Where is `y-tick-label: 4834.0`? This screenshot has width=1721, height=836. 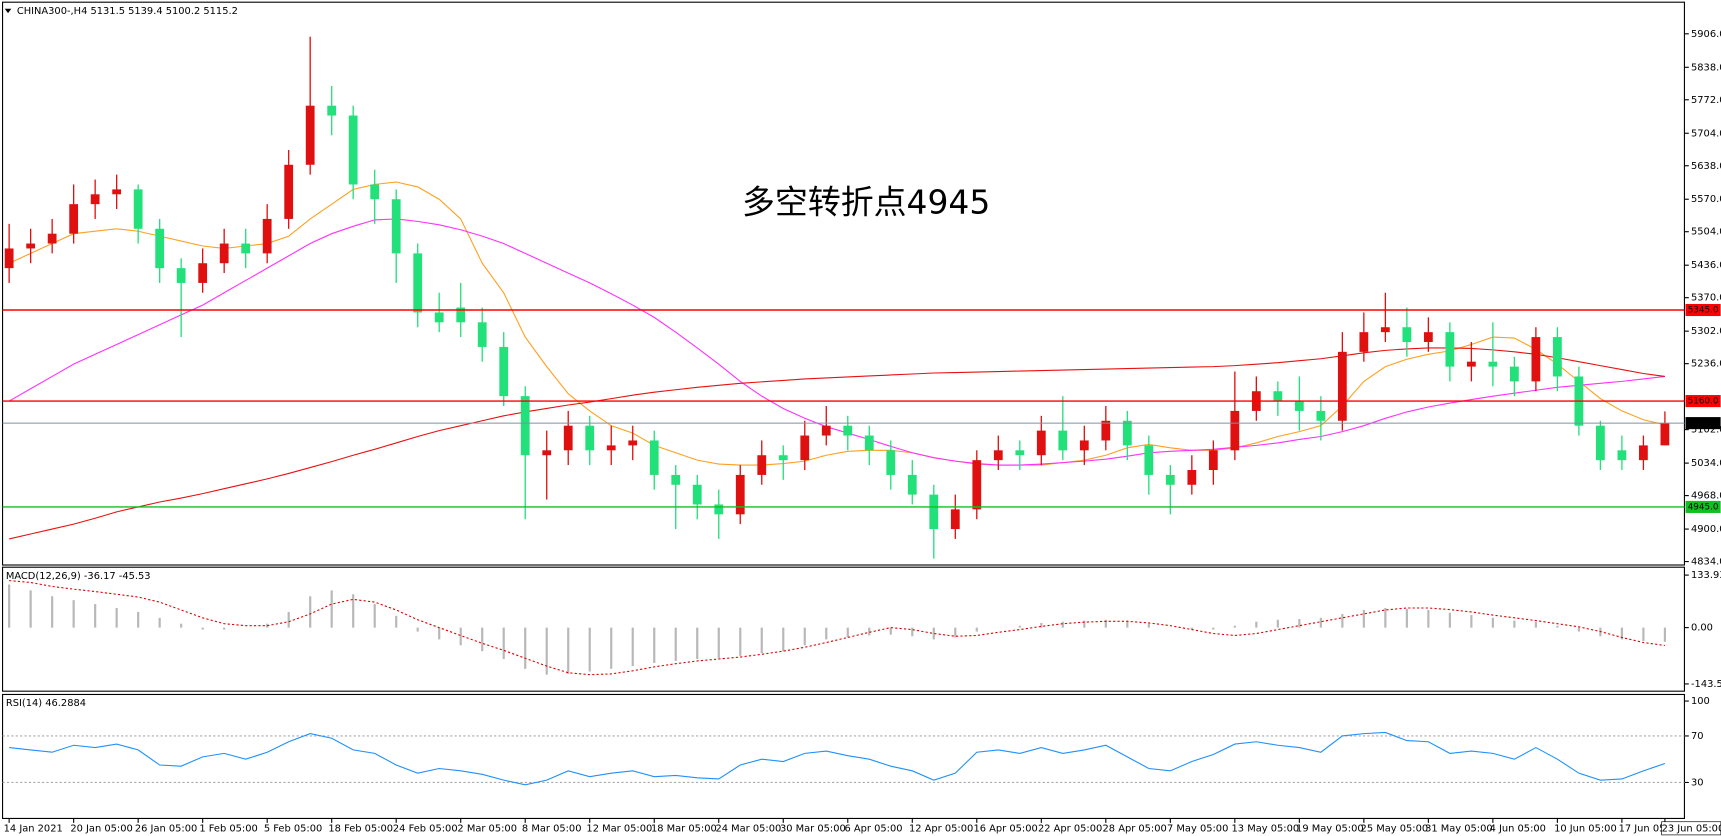 y-tick-label: 4834.0 is located at coordinates (1706, 562).